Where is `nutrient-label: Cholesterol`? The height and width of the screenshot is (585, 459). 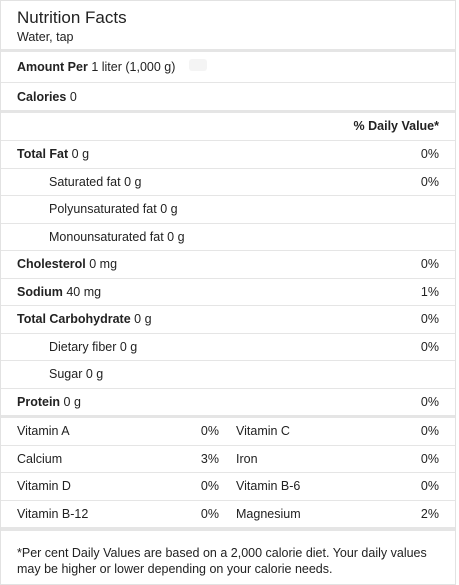 nutrient-label: Cholesterol is located at coordinates (51, 264).